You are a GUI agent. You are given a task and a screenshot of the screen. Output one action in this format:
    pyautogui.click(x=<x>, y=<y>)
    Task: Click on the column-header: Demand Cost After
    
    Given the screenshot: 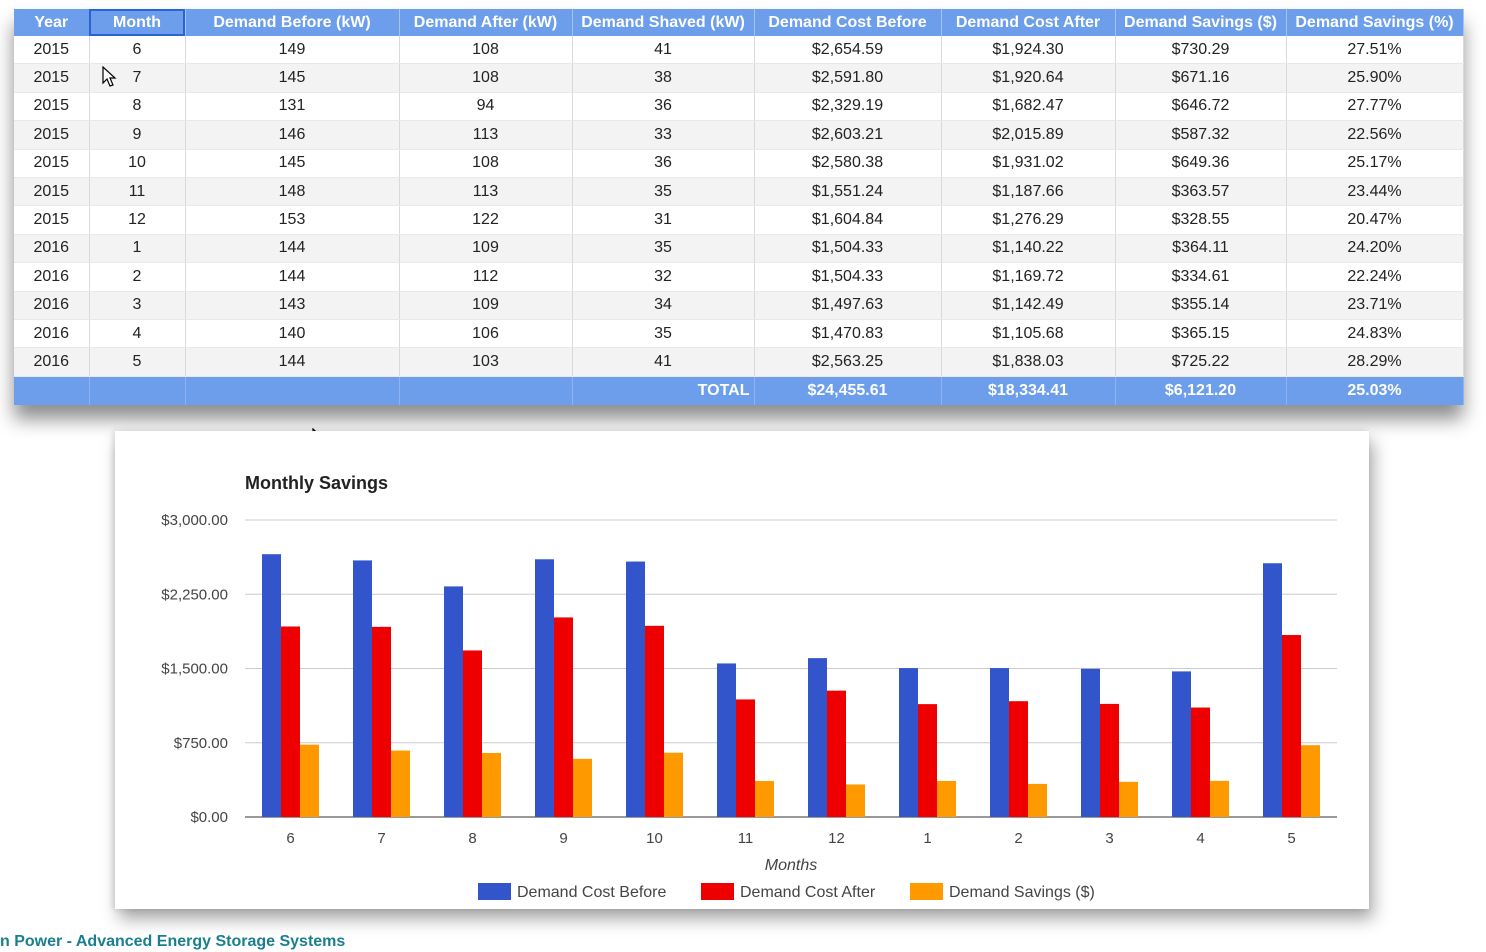 What is the action you would take?
    pyautogui.click(x=1028, y=22)
    